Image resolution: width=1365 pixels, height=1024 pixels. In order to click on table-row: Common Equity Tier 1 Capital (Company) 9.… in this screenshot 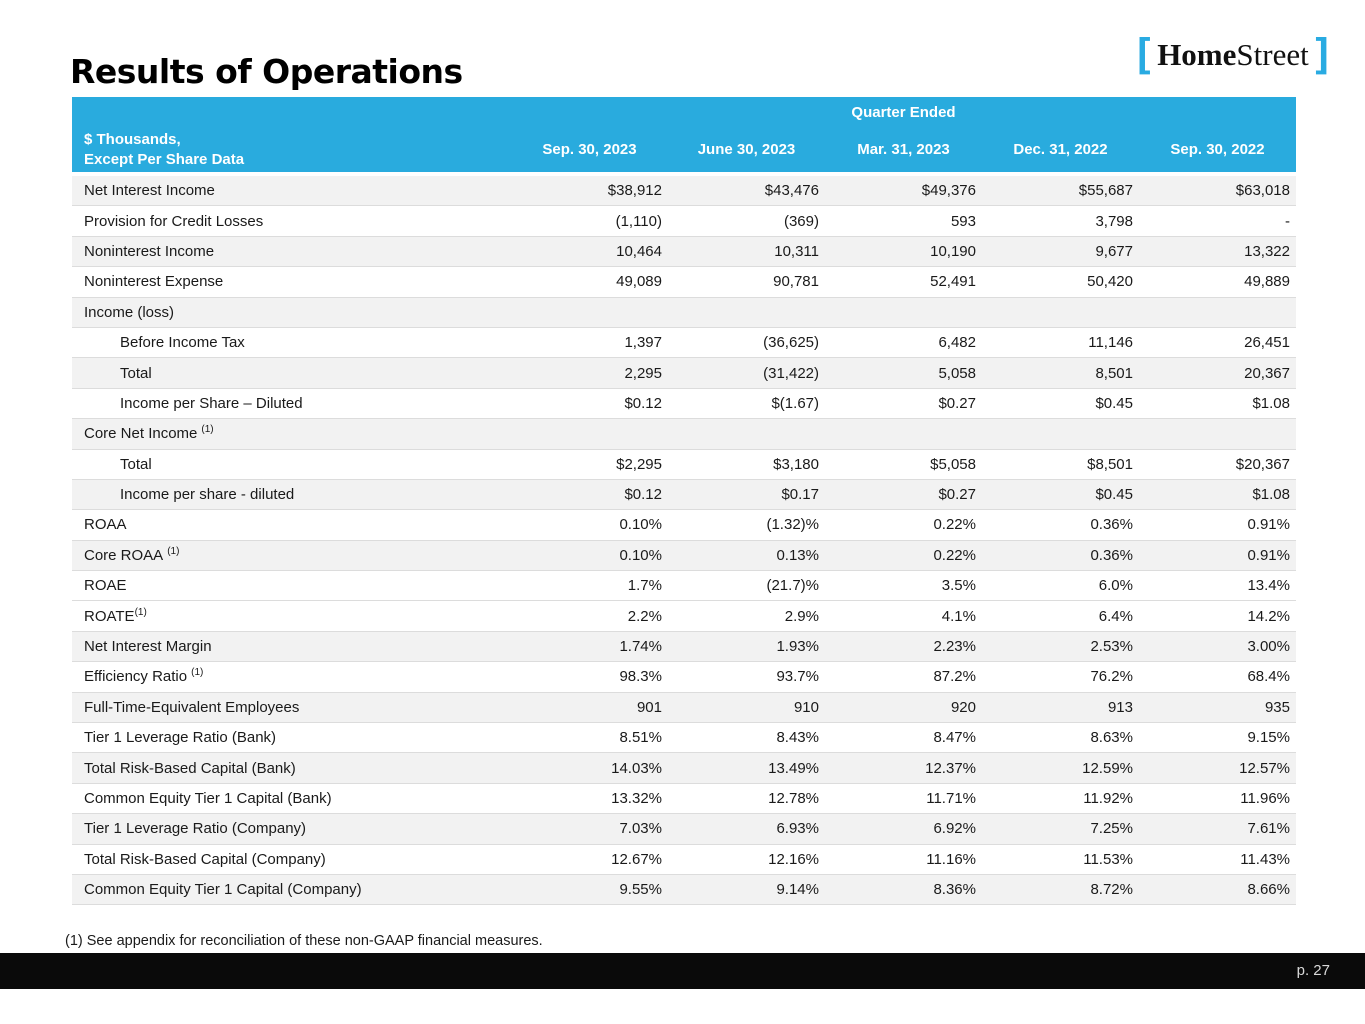, I will do `click(684, 890)`.